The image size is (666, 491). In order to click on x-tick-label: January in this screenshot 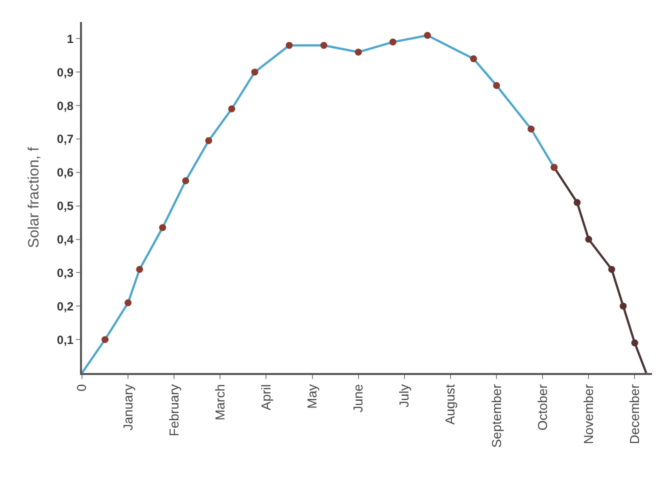, I will do `click(128, 407)`.